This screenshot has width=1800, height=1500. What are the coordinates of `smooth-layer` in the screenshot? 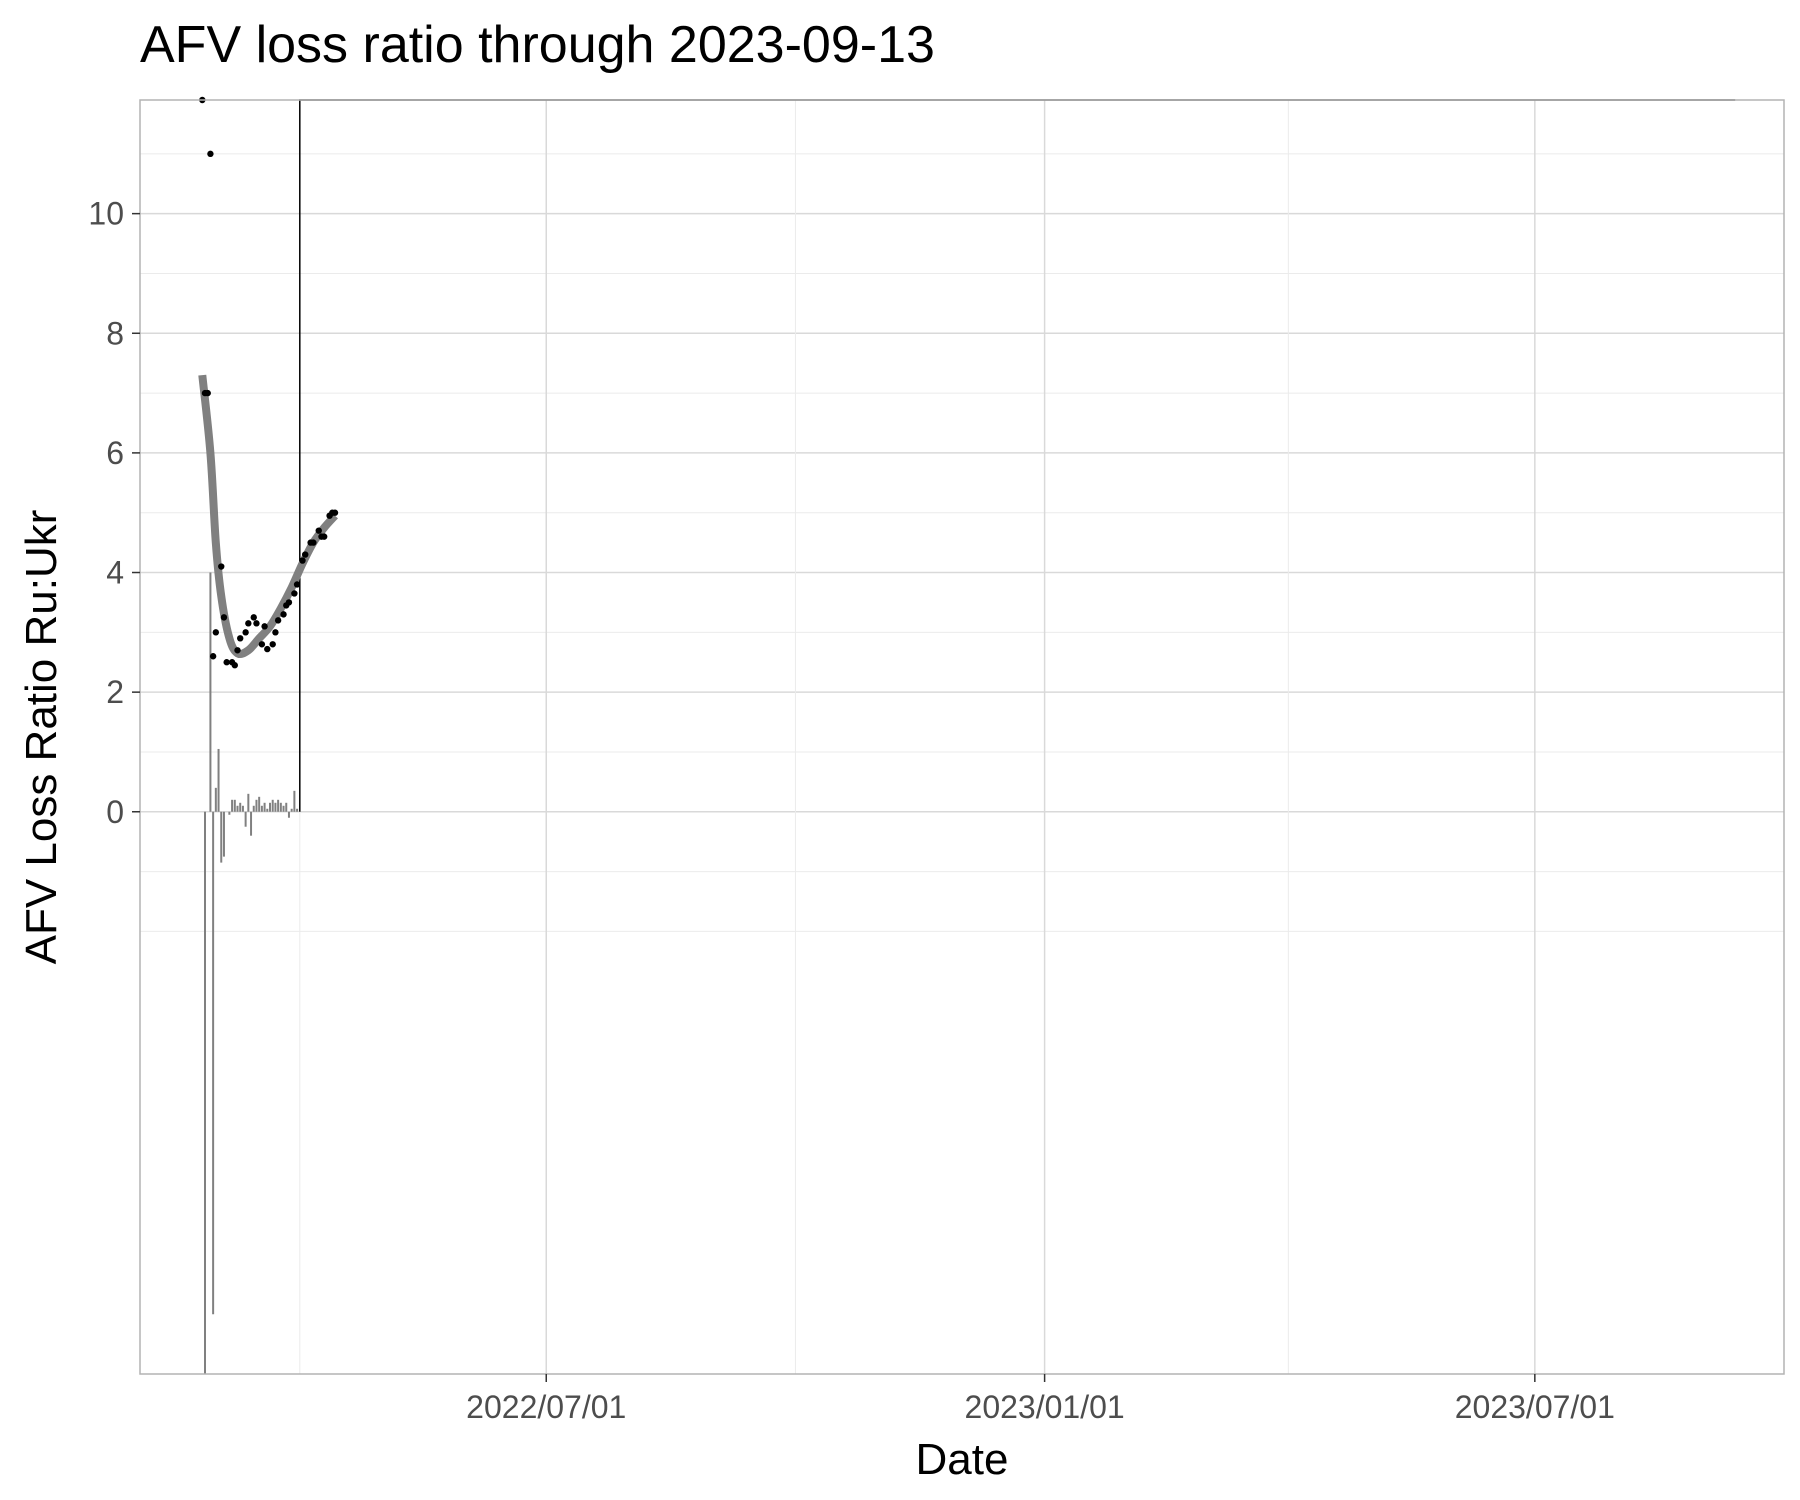 It's located at (268, 516).